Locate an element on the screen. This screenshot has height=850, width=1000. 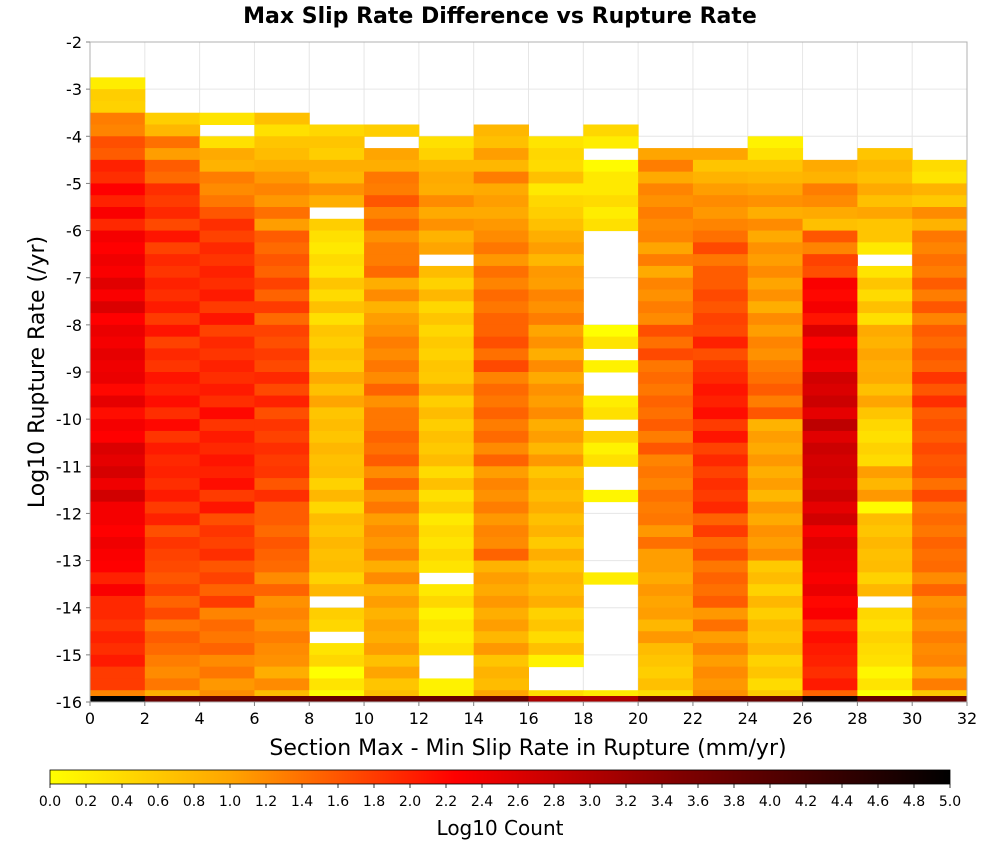
y-tick-label: -10 is located at coordinates (69, 419).